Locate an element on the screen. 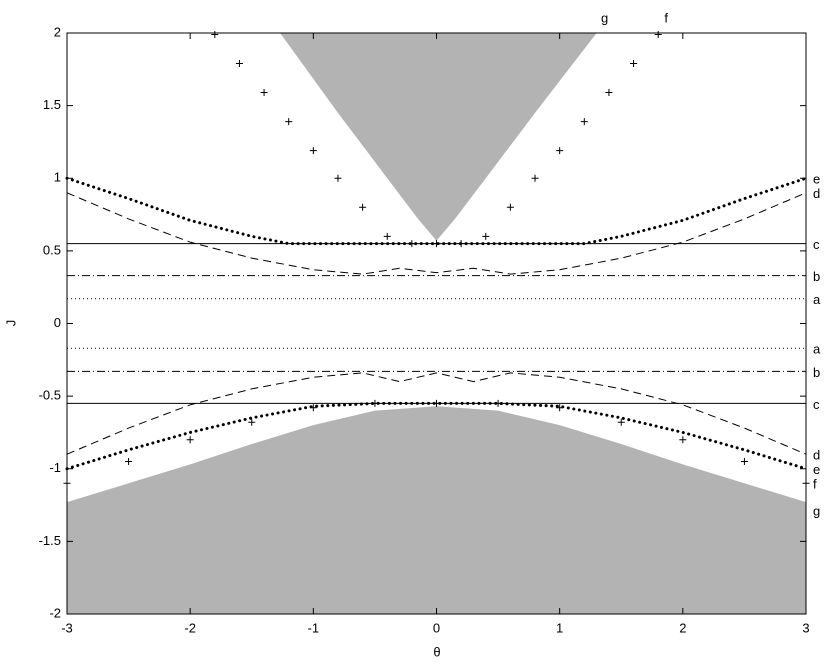 This screenshot has width=830, height=665. y-tick-label: -0.5 is located at coordinates (50, 395).